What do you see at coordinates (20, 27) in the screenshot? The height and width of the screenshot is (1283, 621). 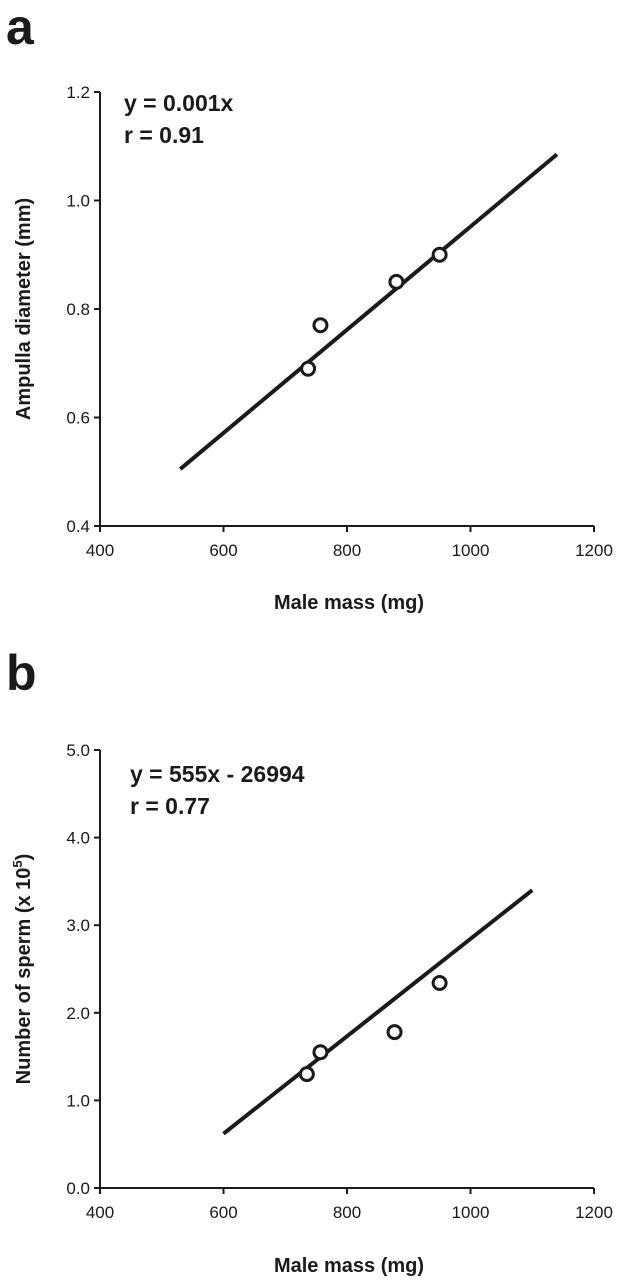 I see `panel-letter-a: a` at bounding box center [20, 27].